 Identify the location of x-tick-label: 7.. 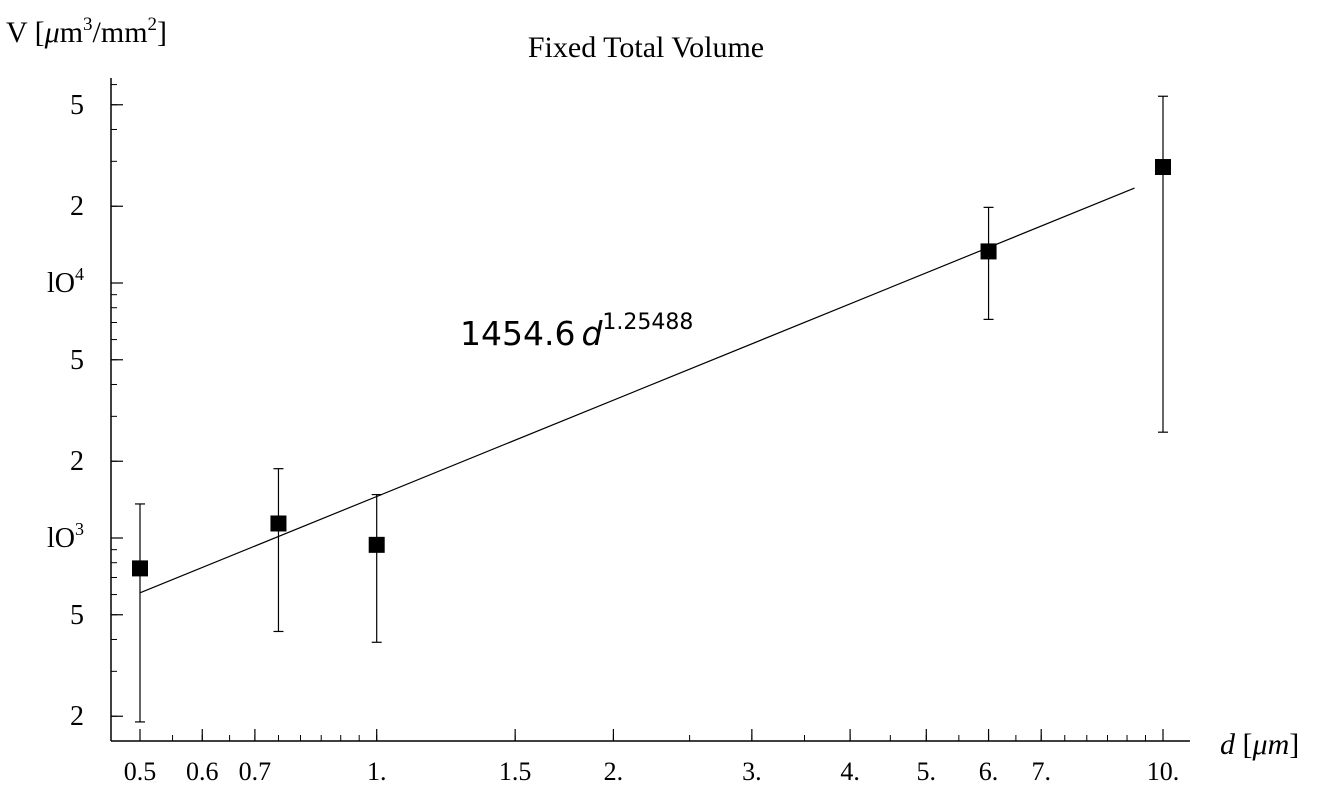
(1041, 771).